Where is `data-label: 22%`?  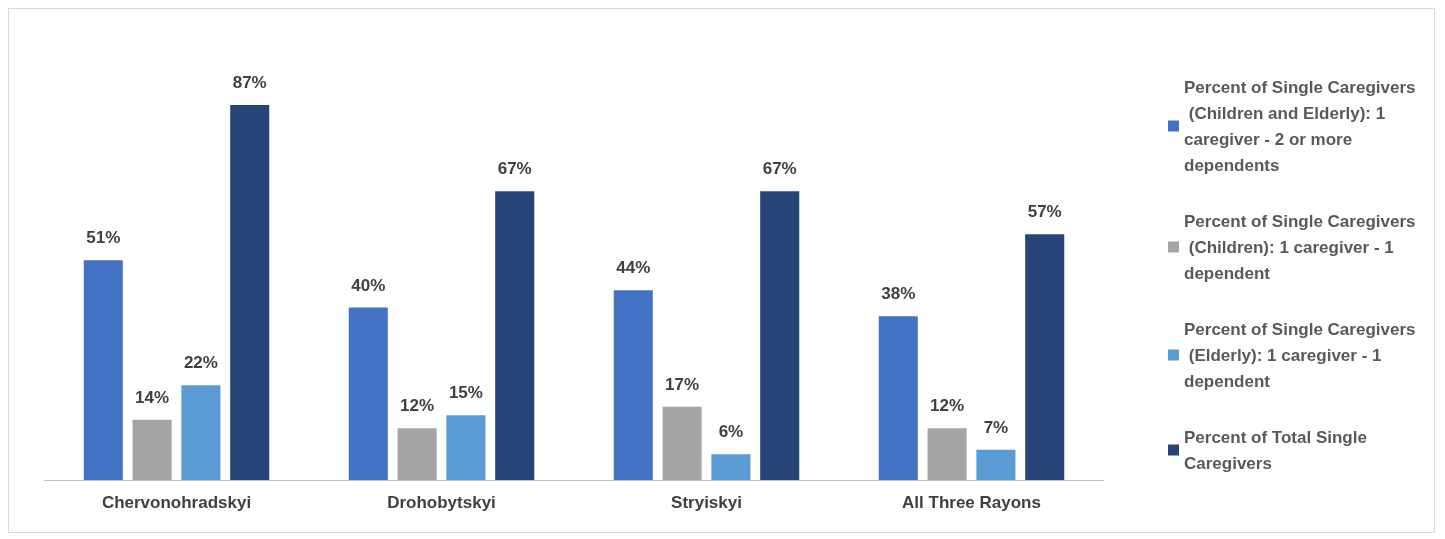 data-label: 22% is located at coordinates (200, 363).